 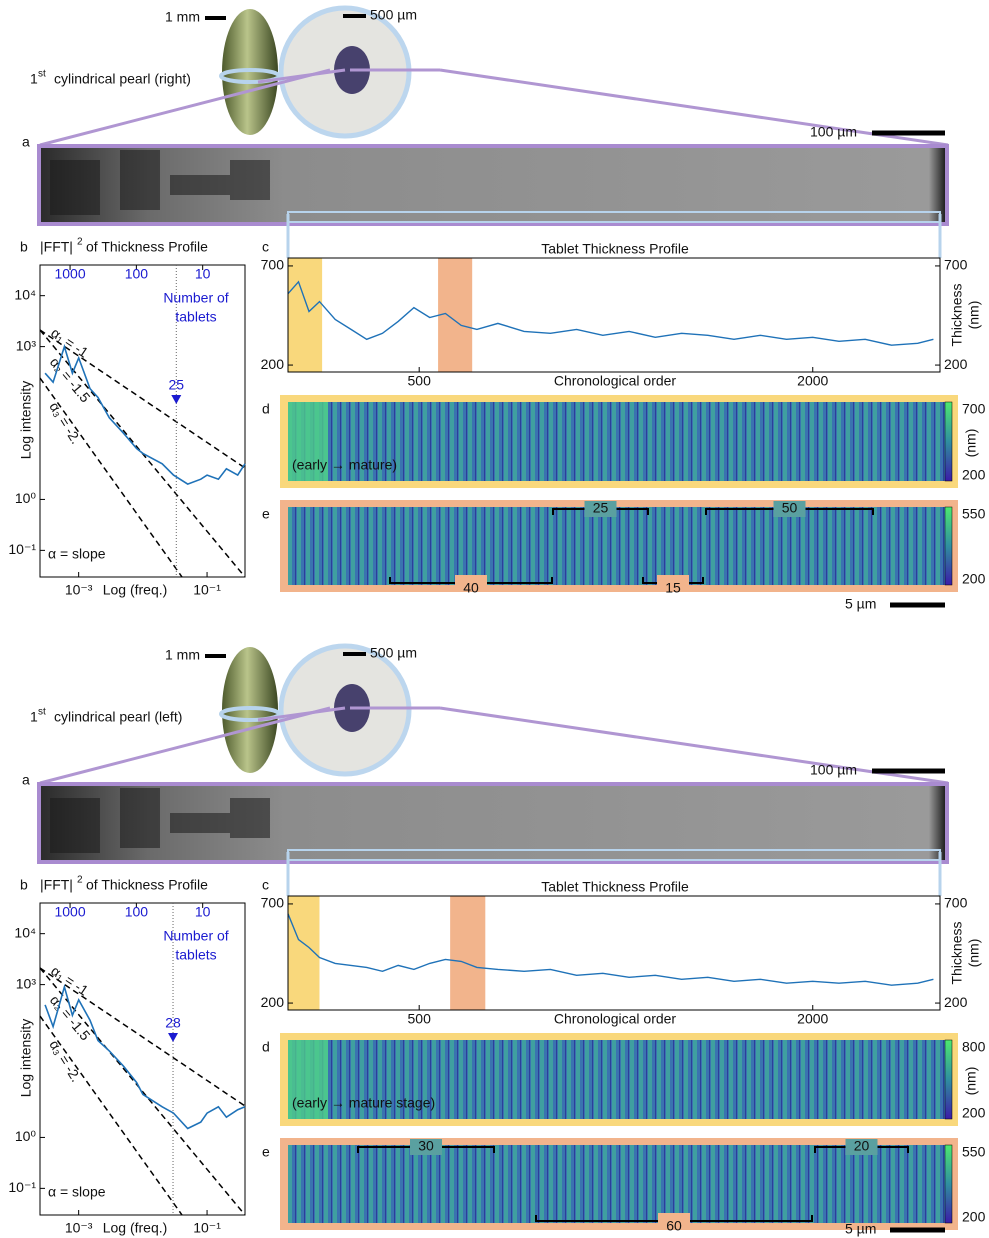 I want to click on colorbar-tick-label: 700, so click(x=974, y=409).